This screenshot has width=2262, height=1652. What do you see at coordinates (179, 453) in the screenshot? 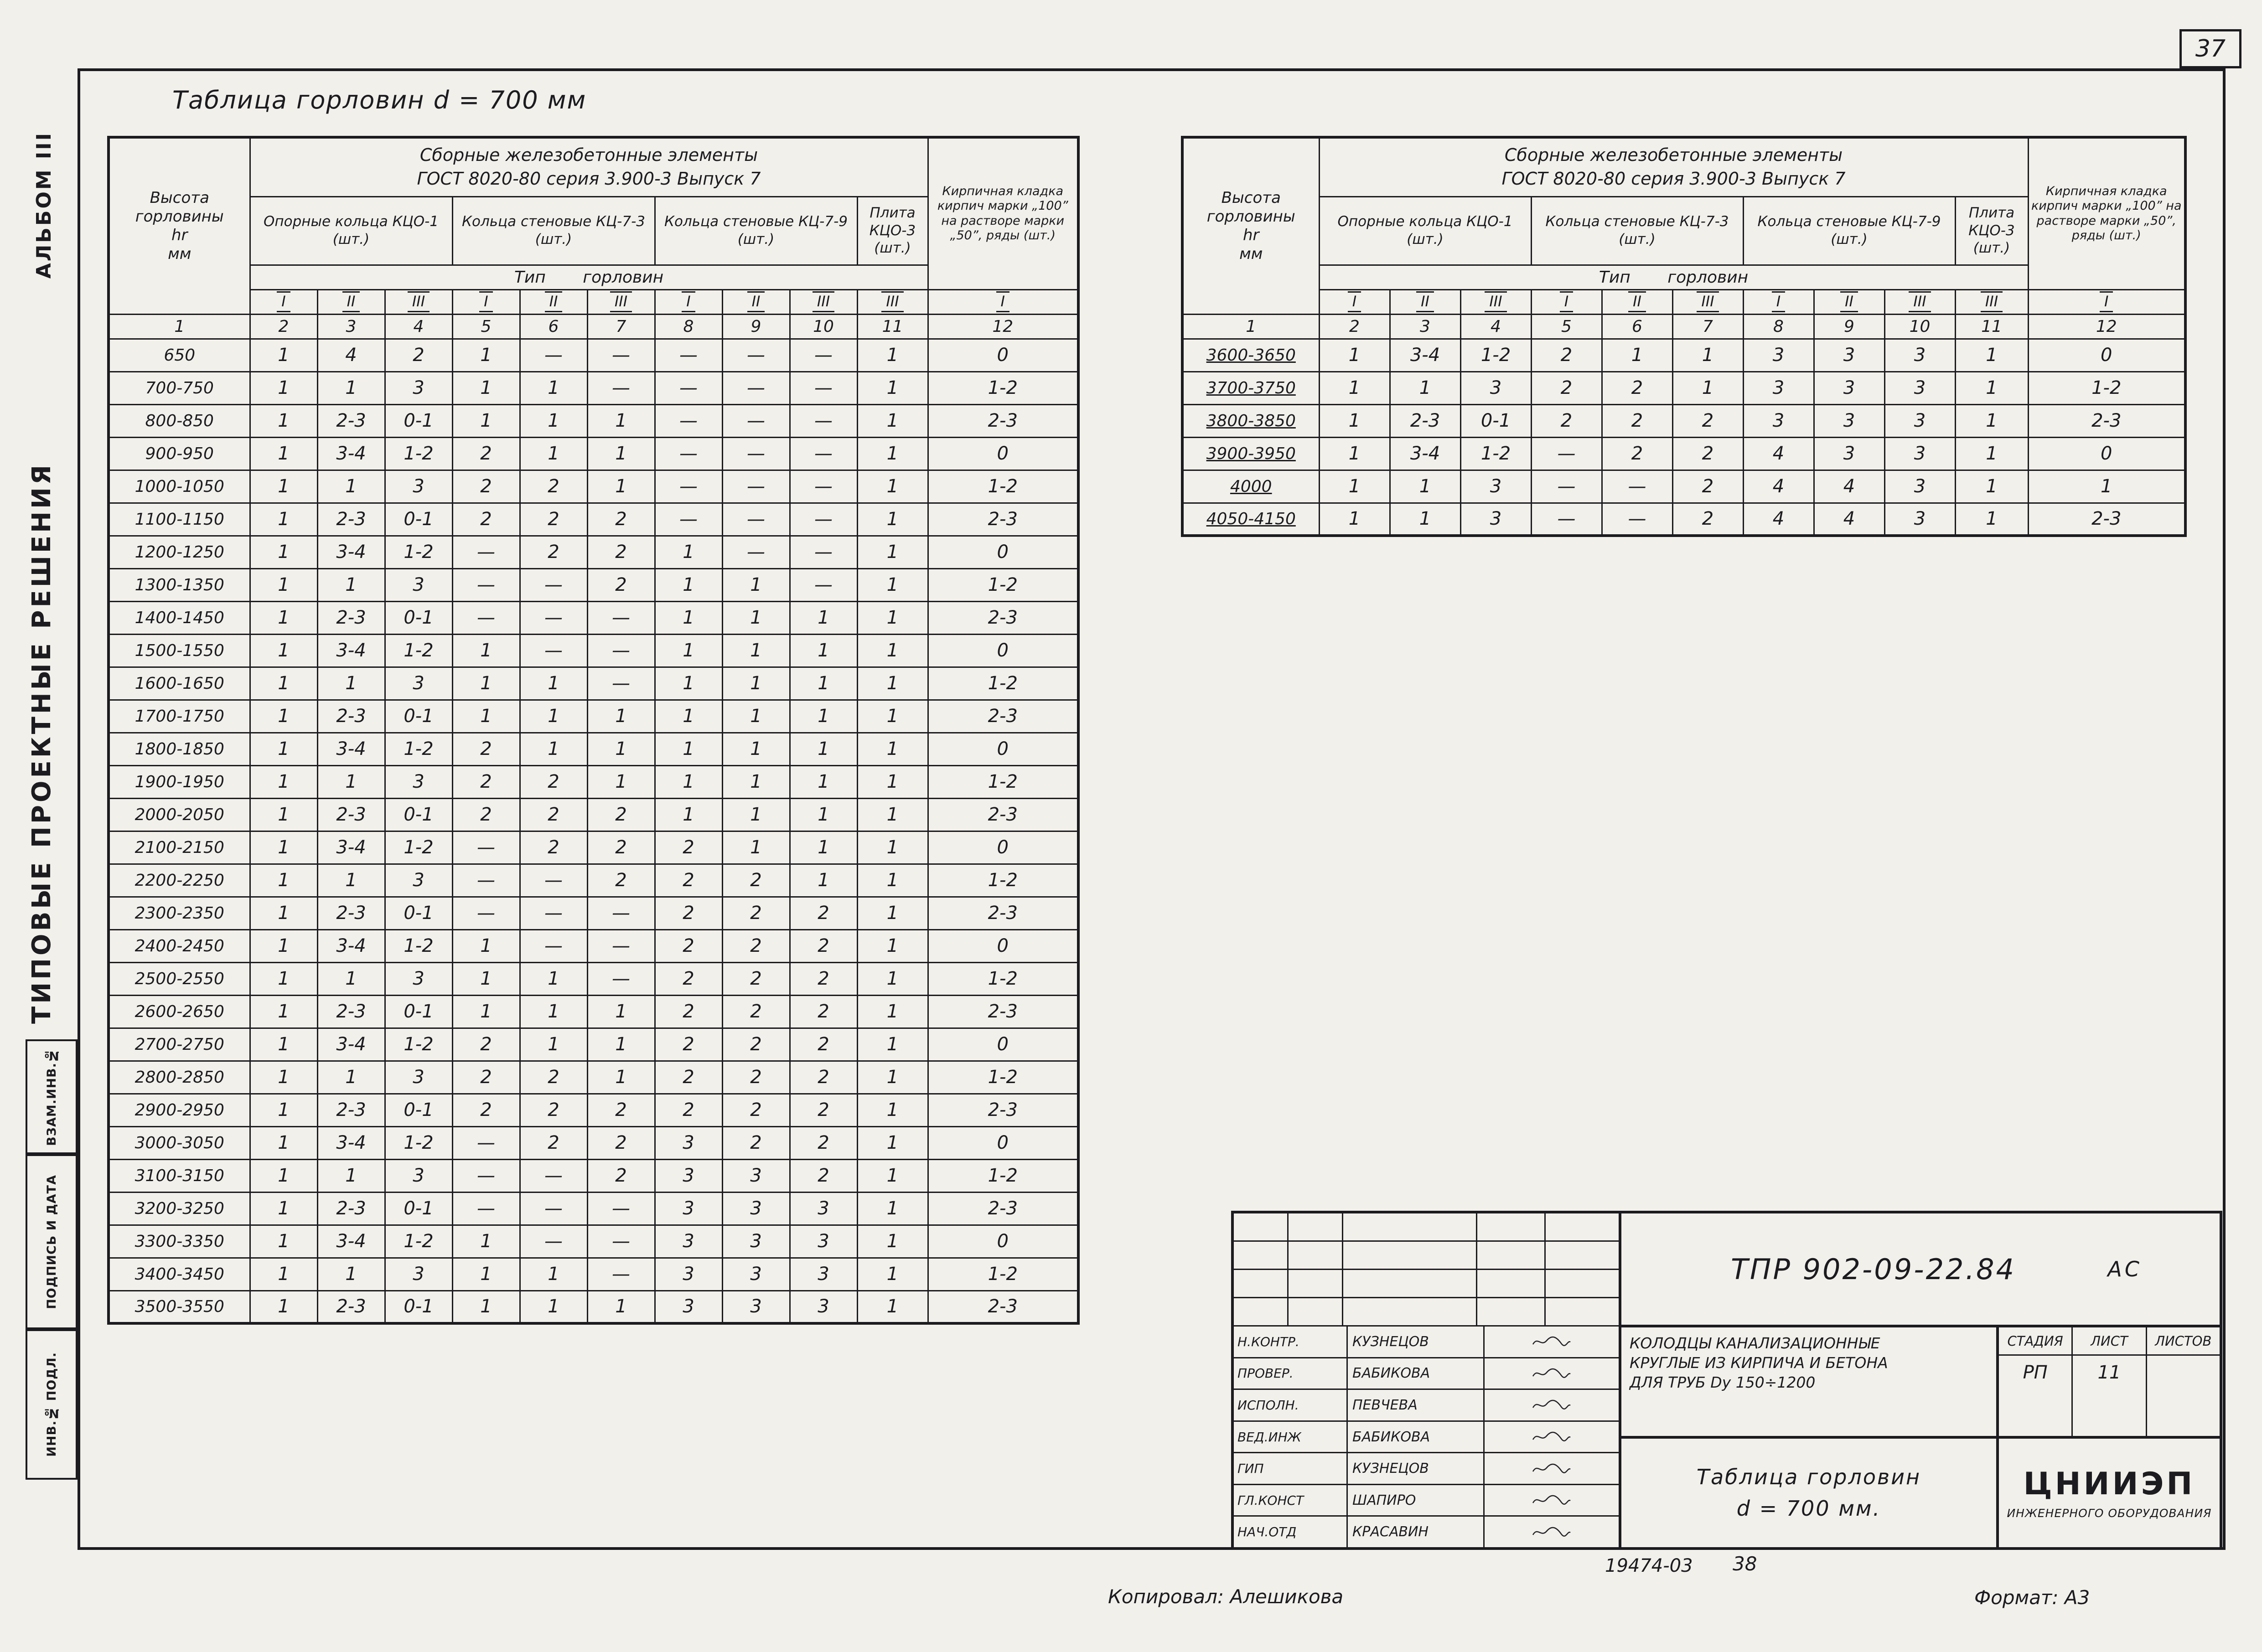
I see `height-cell: 900-950` at bounding box center [179, 453].